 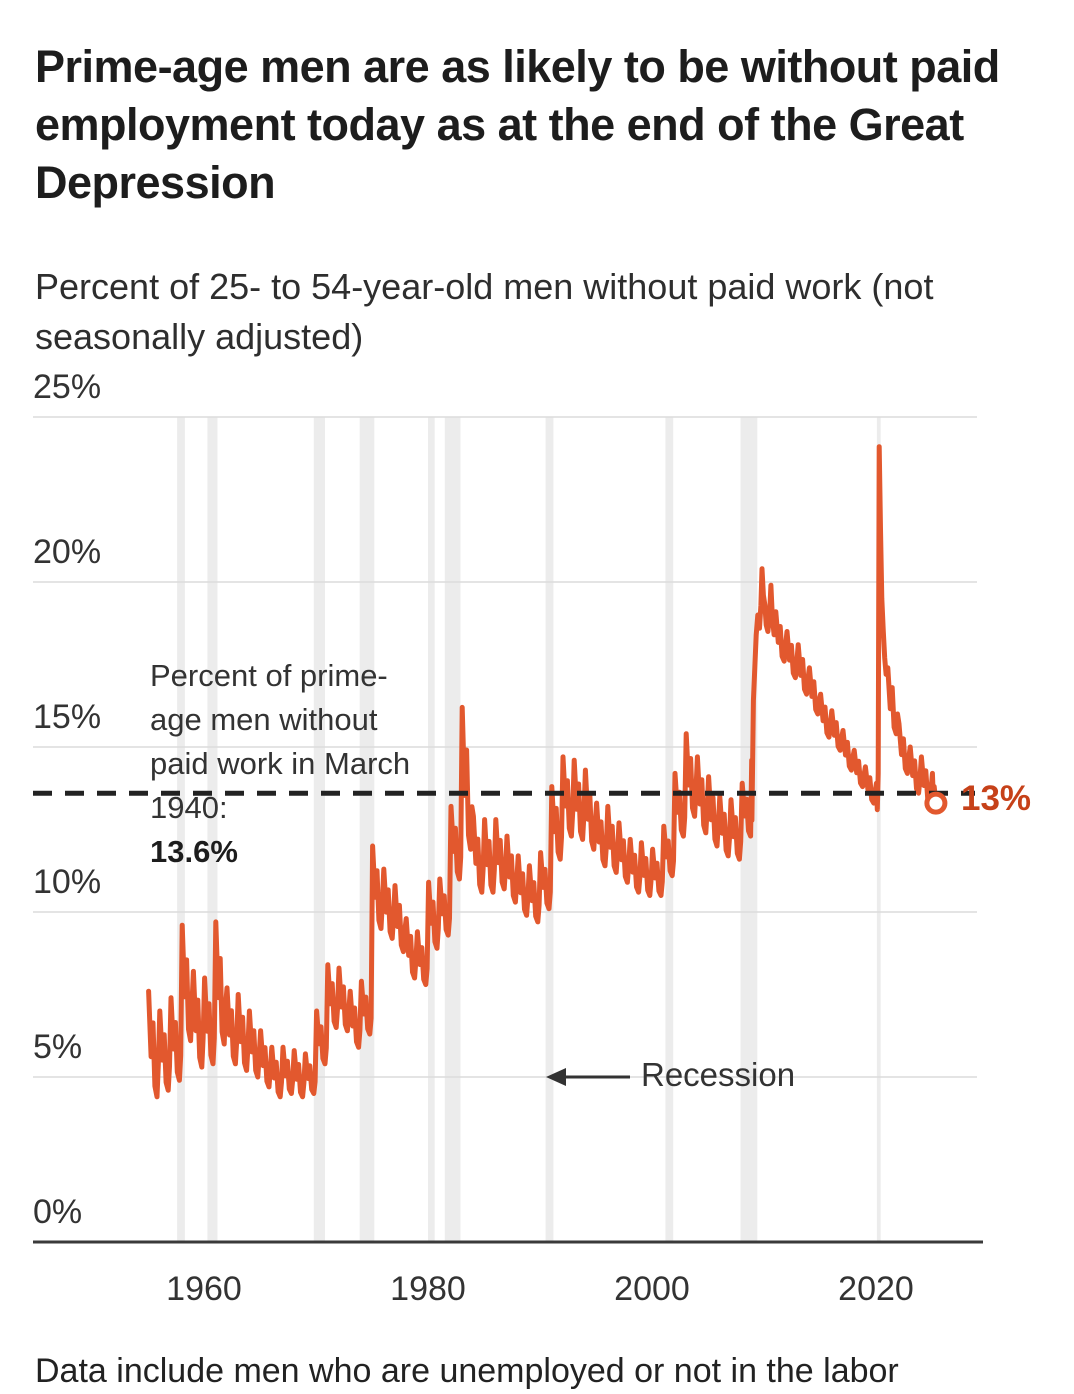 I want to click on recession-arrow-head, so click(x=556, y=1077).